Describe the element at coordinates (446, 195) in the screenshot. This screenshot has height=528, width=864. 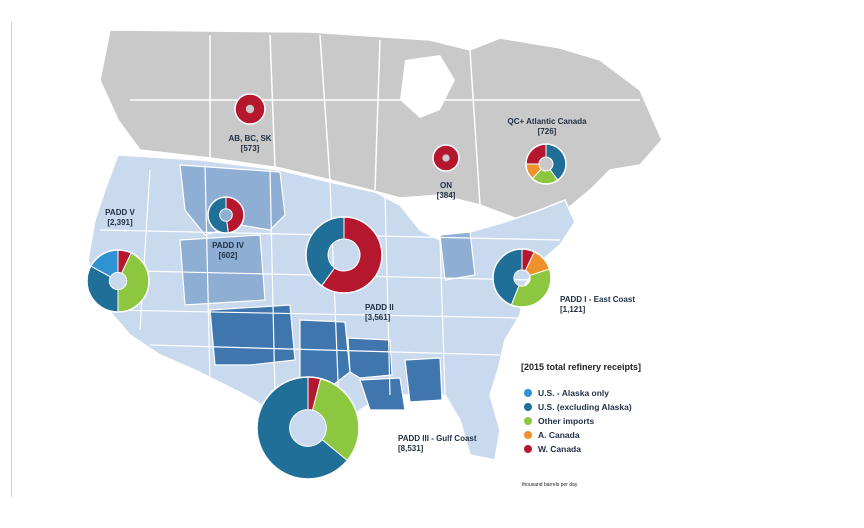
I see `region-value-on: [384]` at that location.